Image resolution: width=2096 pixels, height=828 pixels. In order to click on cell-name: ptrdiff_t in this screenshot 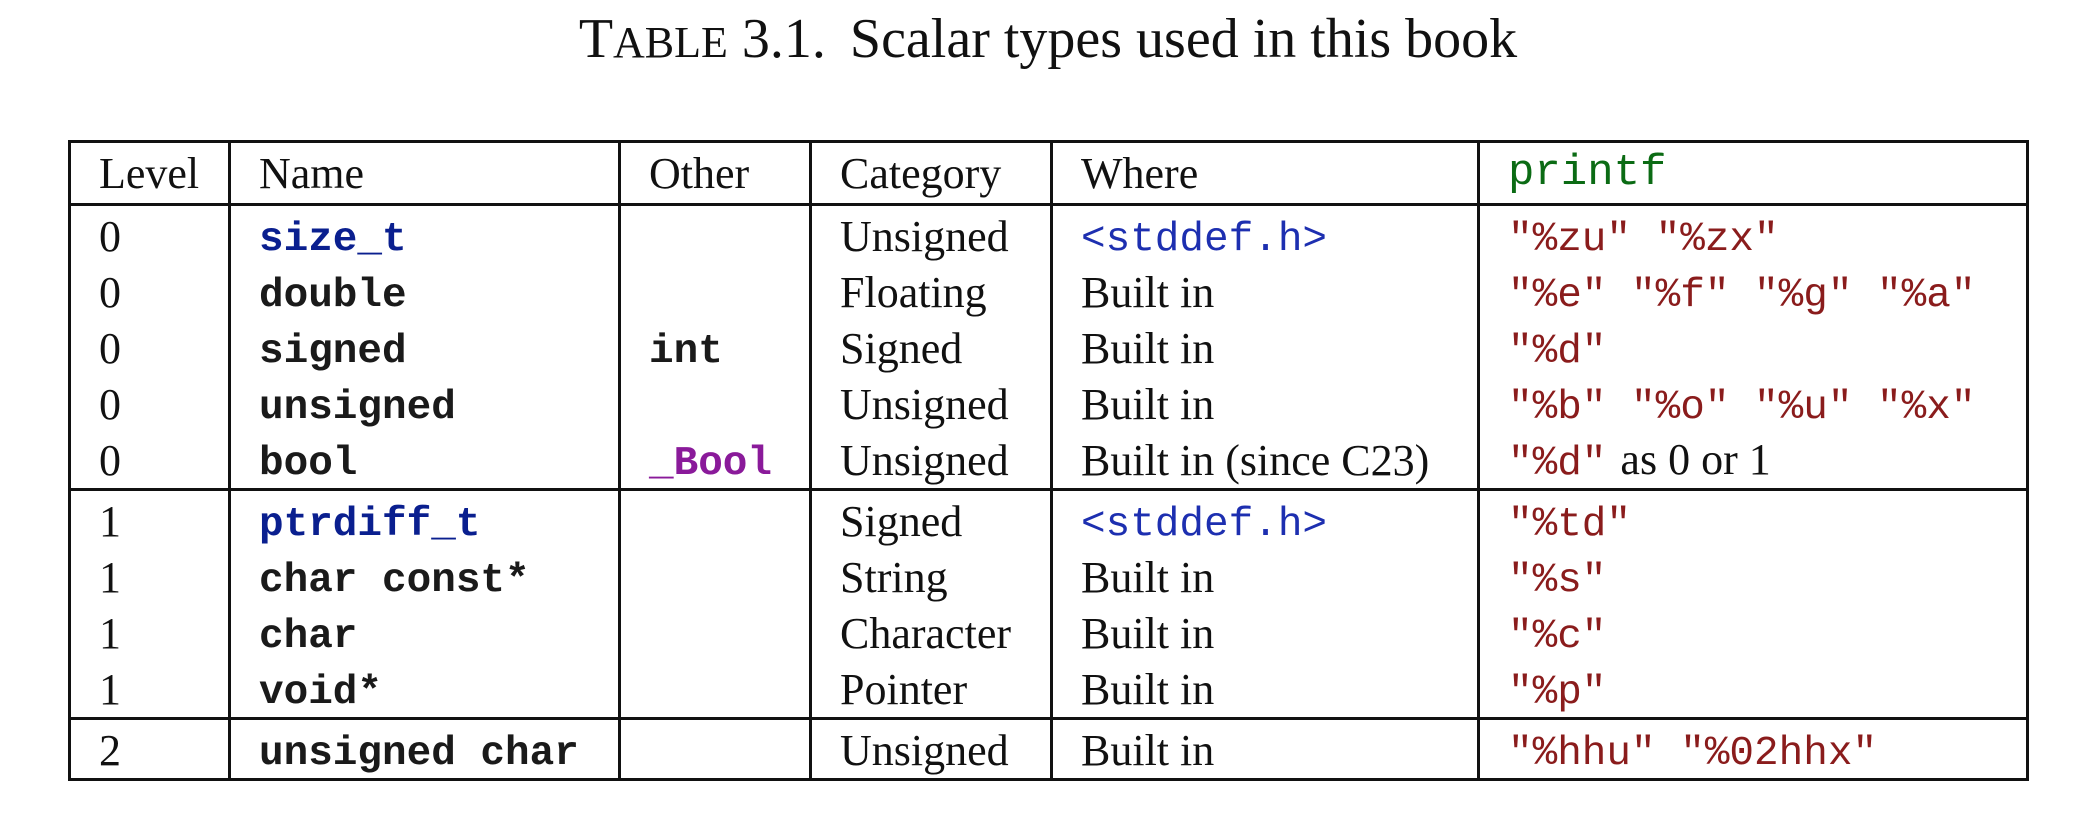, I will do `click(424, 519)`.